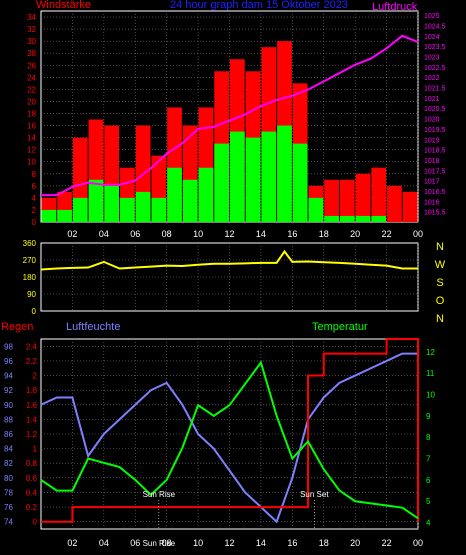 The width and height of the screenshot is (466, 555). What do you see at coordinates (32, 434) in the screenshot?
I see `y-rain-tick: 1.2` at bounding box center [32, 434].